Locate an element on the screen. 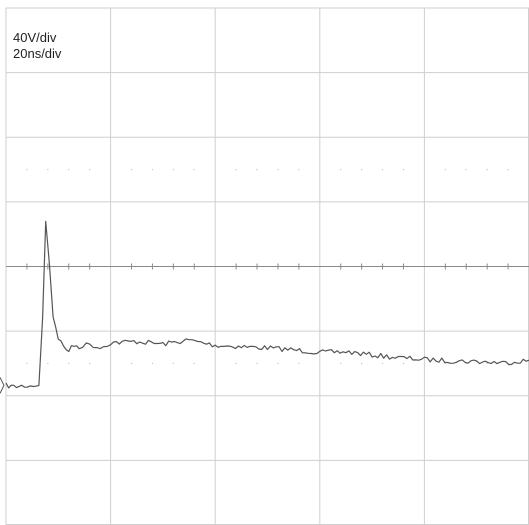  volts-per-div-label: 40V/div is located at coordinates (35, 37).